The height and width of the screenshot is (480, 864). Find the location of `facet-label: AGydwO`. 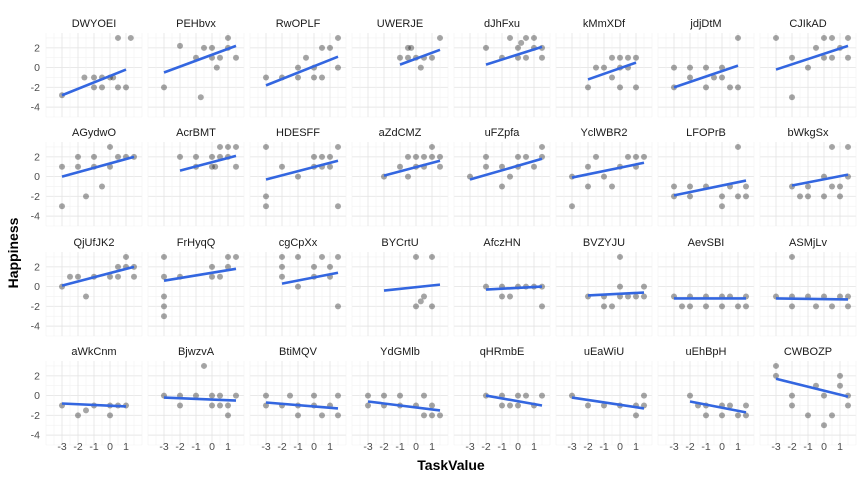

facet-label: AGydwO is located at coordinates (94, 133).